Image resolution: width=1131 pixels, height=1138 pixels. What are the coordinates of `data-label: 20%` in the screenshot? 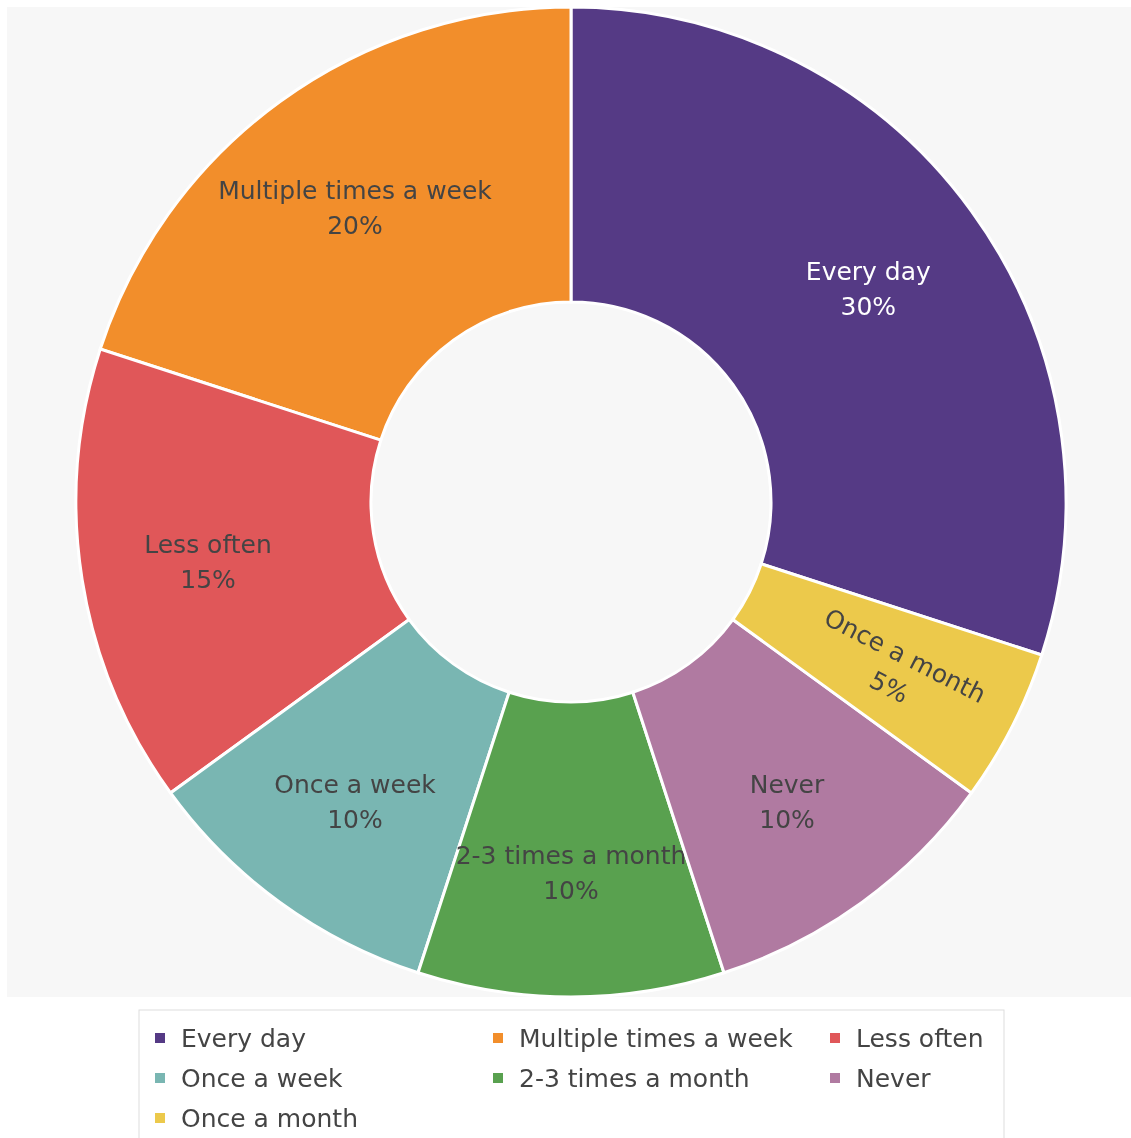 It's located at (355, 225).